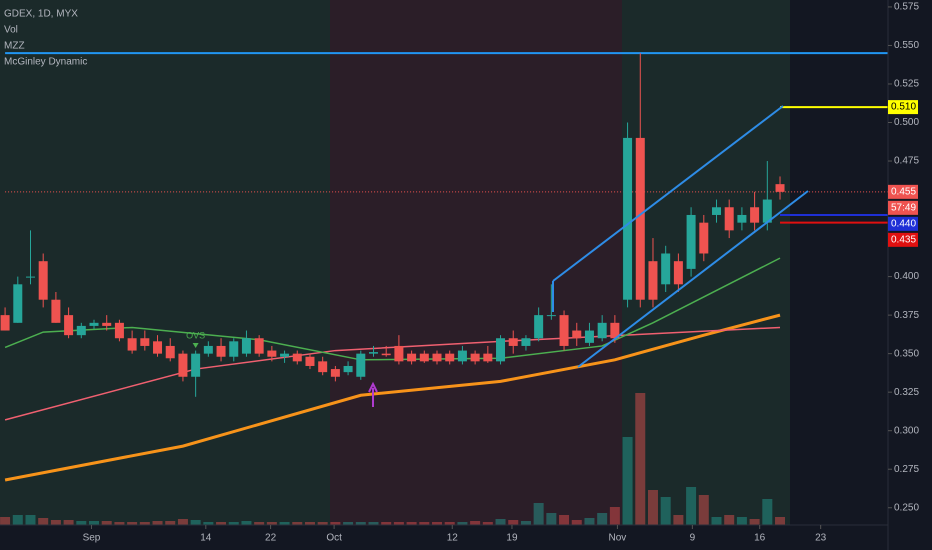 The width and height of the screenshot is (932, 550). What do you see at coordinates (906, 7) in the screenshot?
I see `y-tick-label: 0.575` at bounding box center [906, 7].